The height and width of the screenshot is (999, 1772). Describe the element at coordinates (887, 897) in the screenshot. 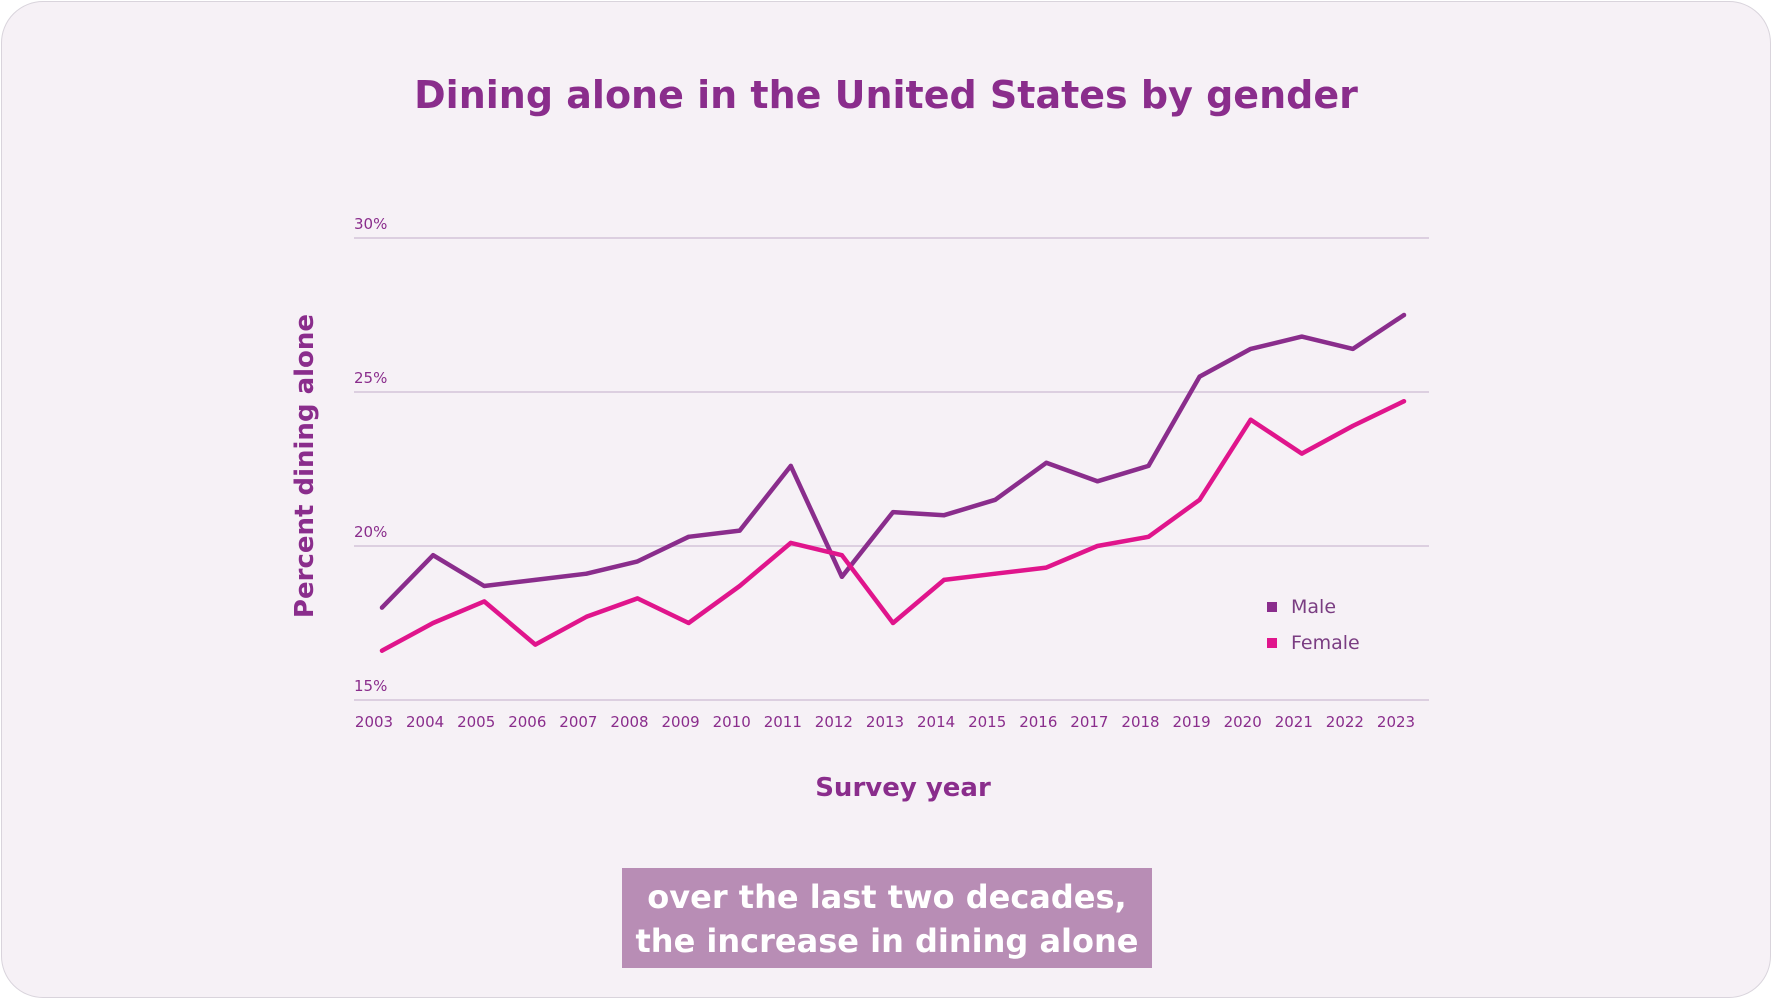

I see `caption-line-1: over the last two decades,` at that location.